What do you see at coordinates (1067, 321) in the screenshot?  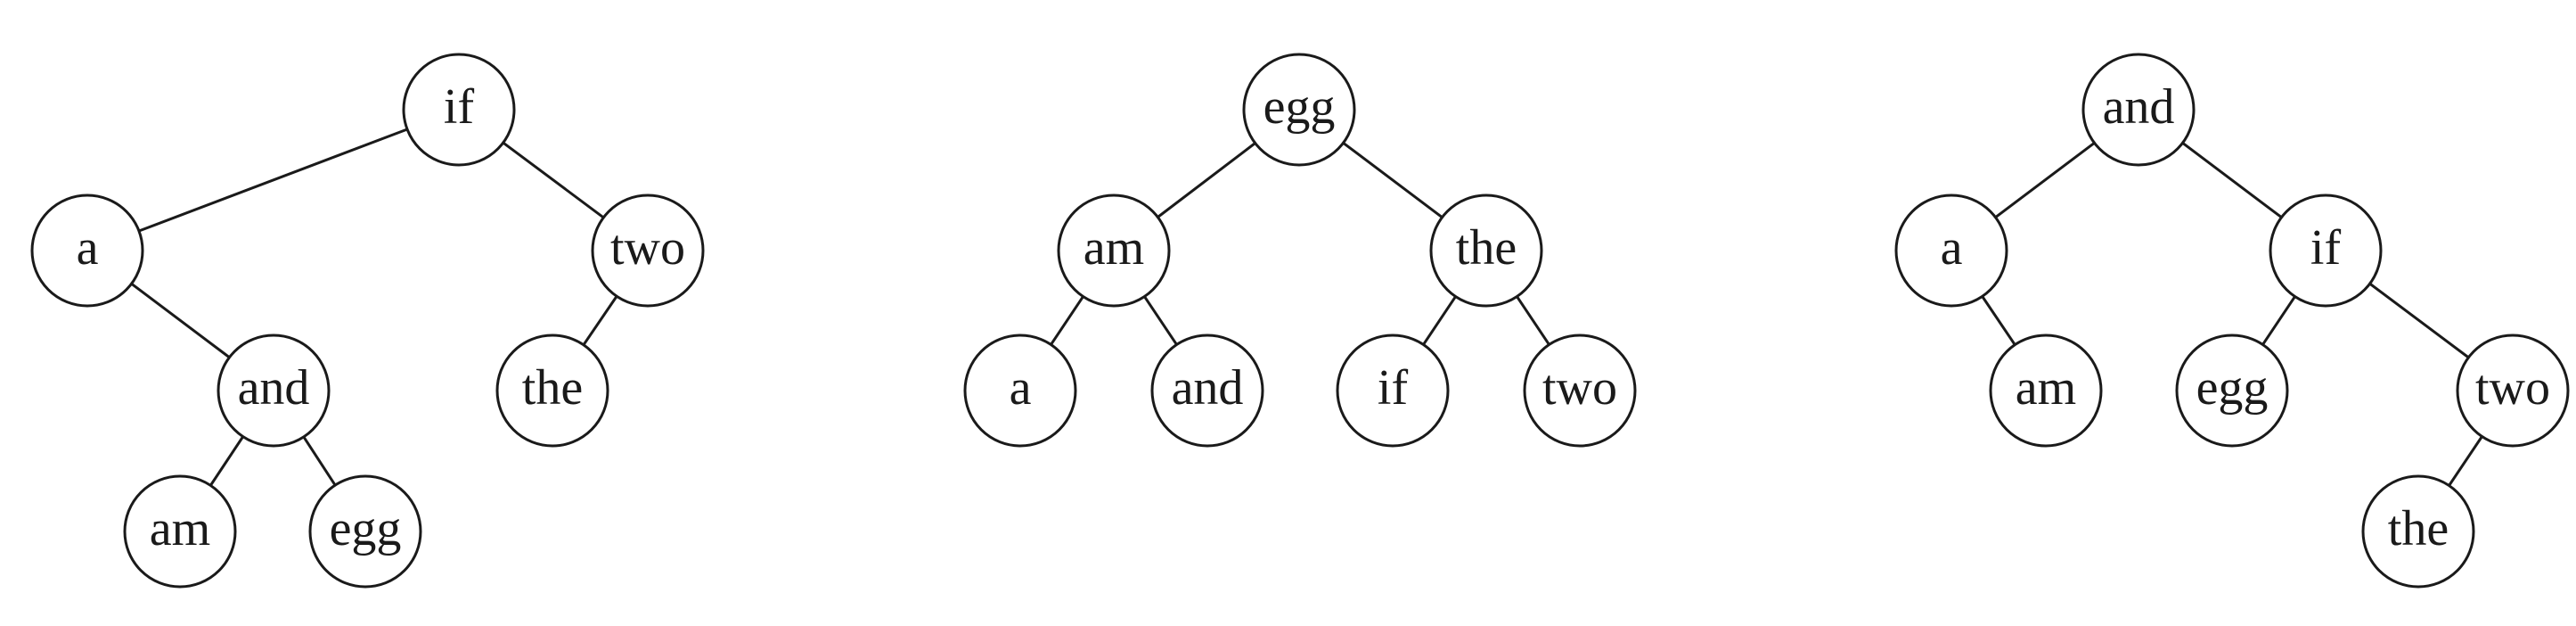 I see `edge-am-a` at bounding box center [1067, 321].